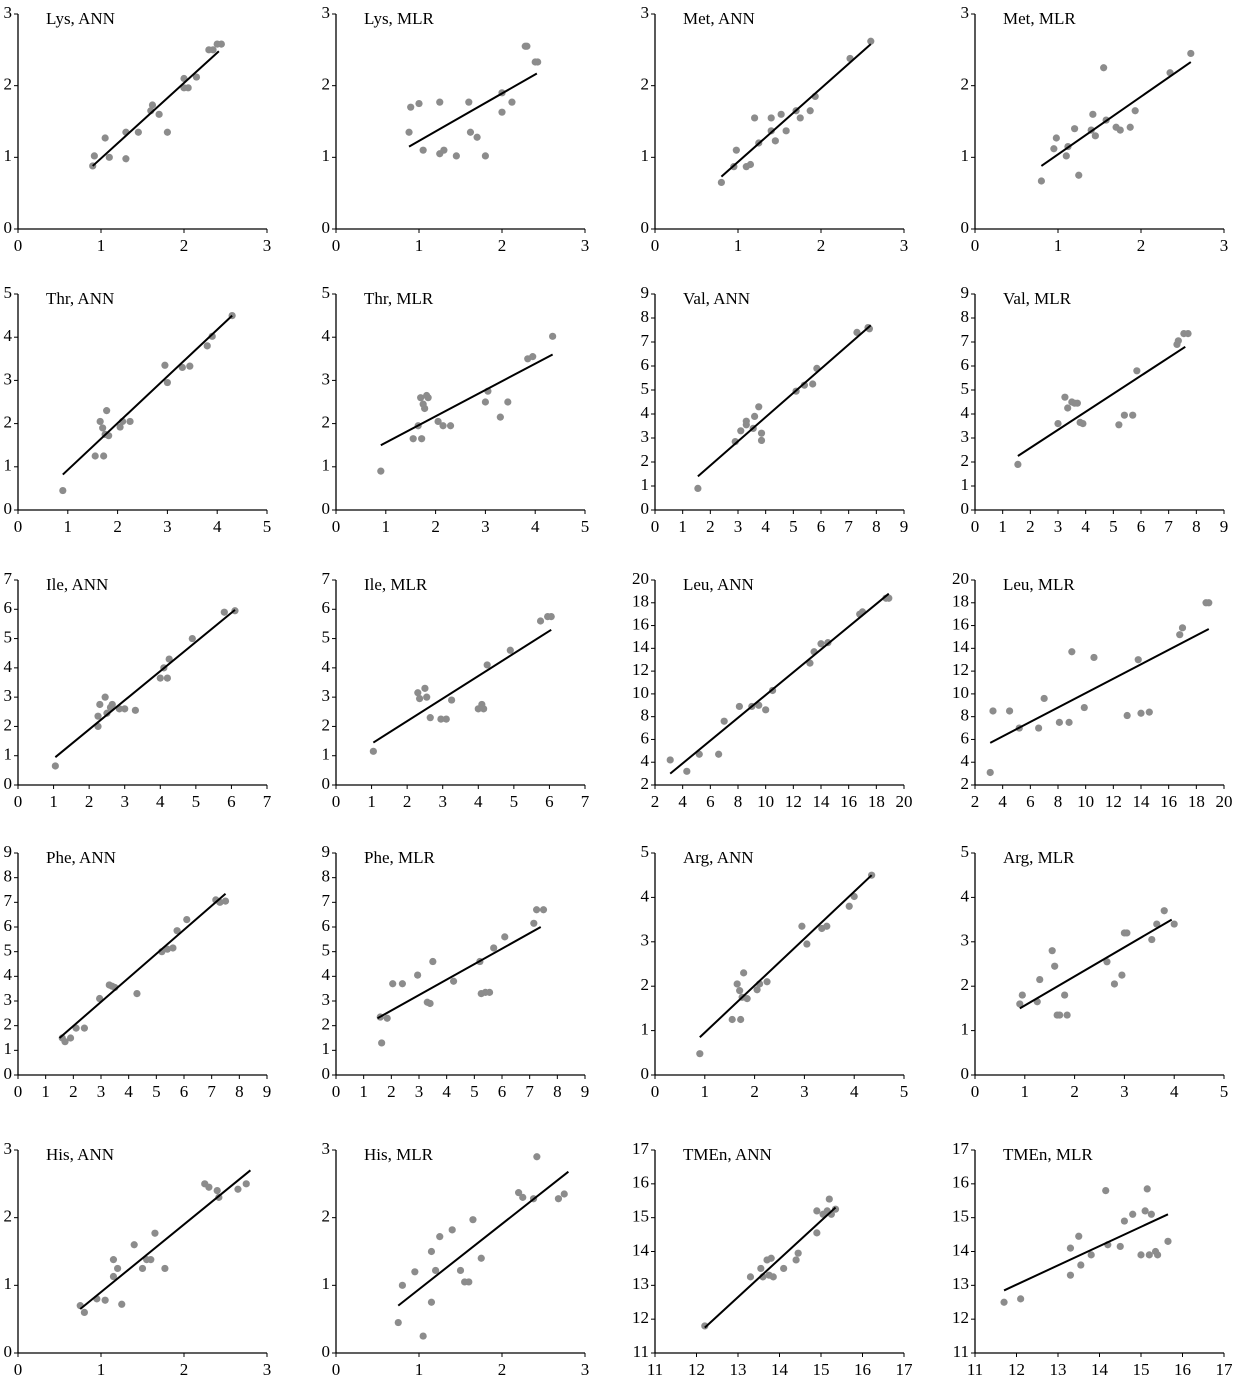 This screenshot has width=1239, height=1392. I want to click on y-tick-label: 14, so click(961, 646).